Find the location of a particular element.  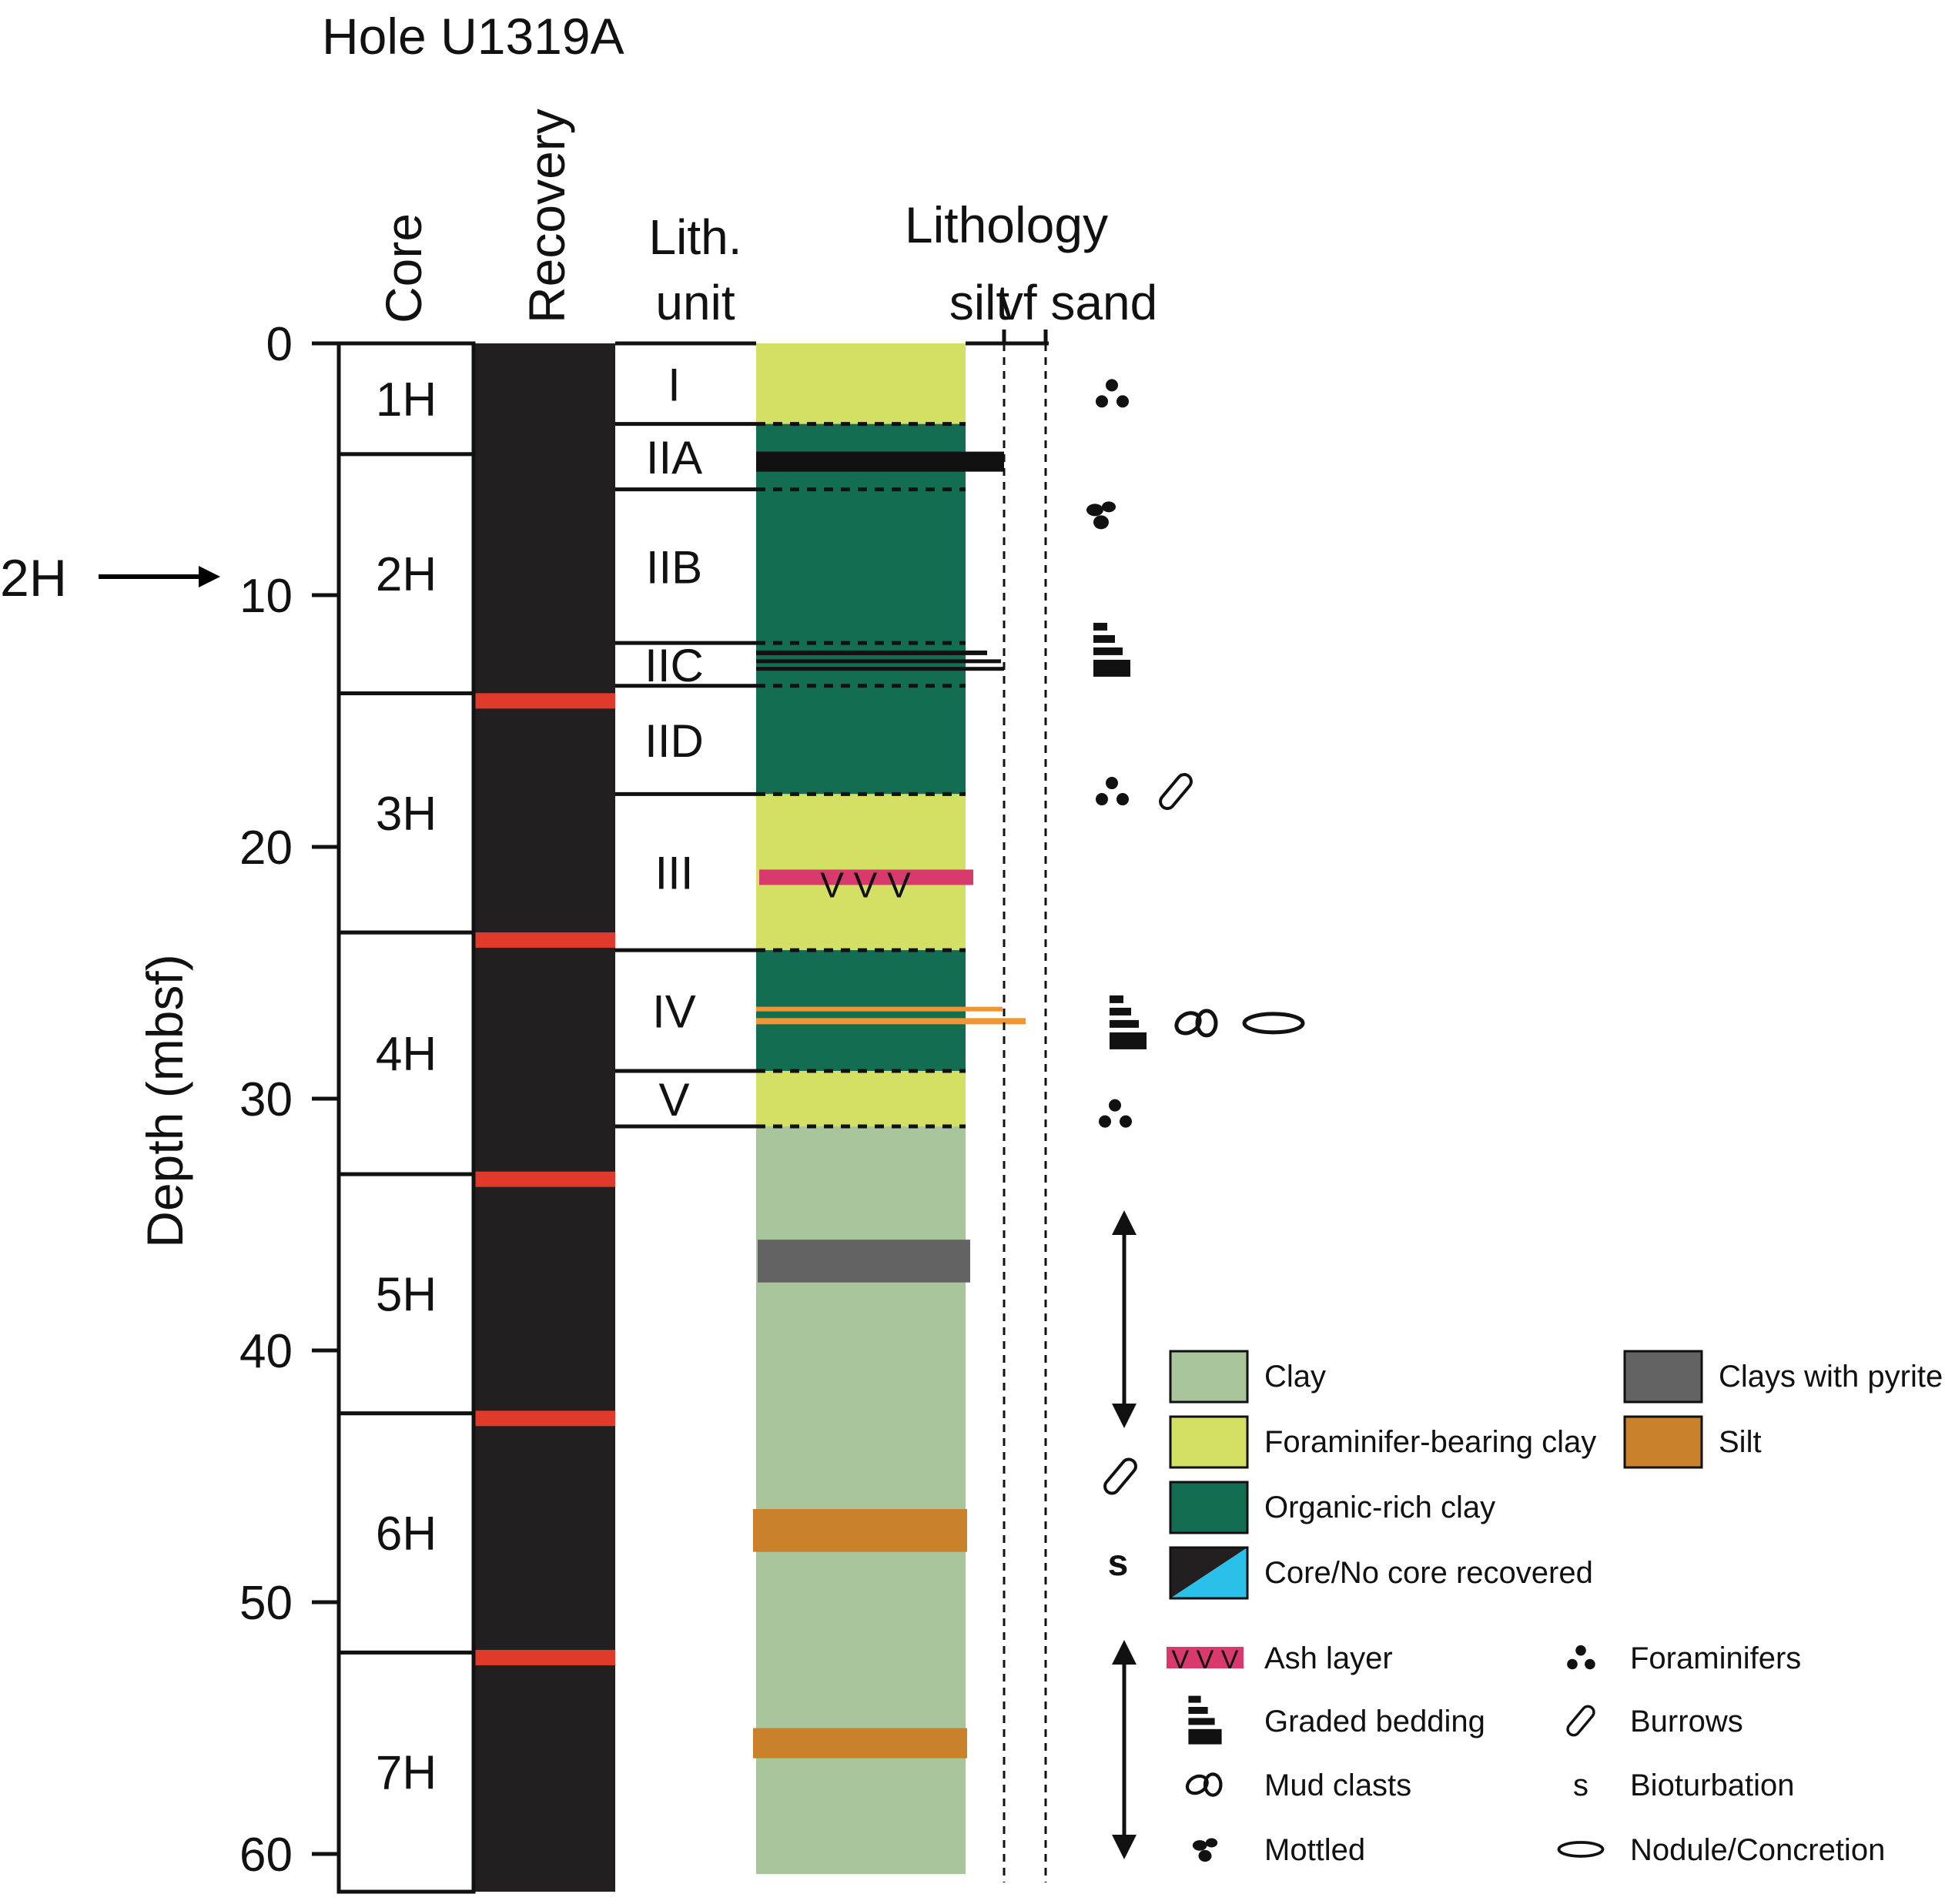

core-label: 2H is located at coordinates (406, 574).